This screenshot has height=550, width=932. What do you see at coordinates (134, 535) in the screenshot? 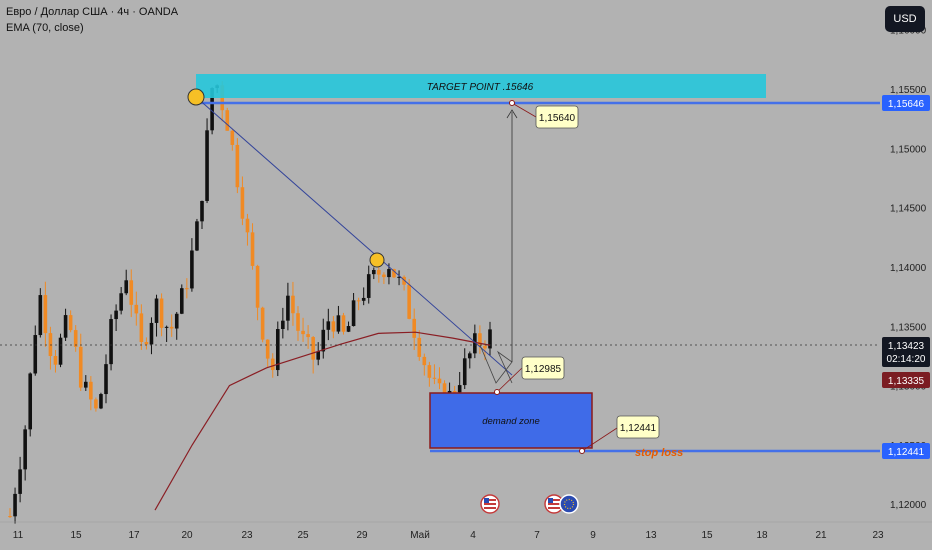
I see `time-tick-label: 17` at bounding box center [134, 535].